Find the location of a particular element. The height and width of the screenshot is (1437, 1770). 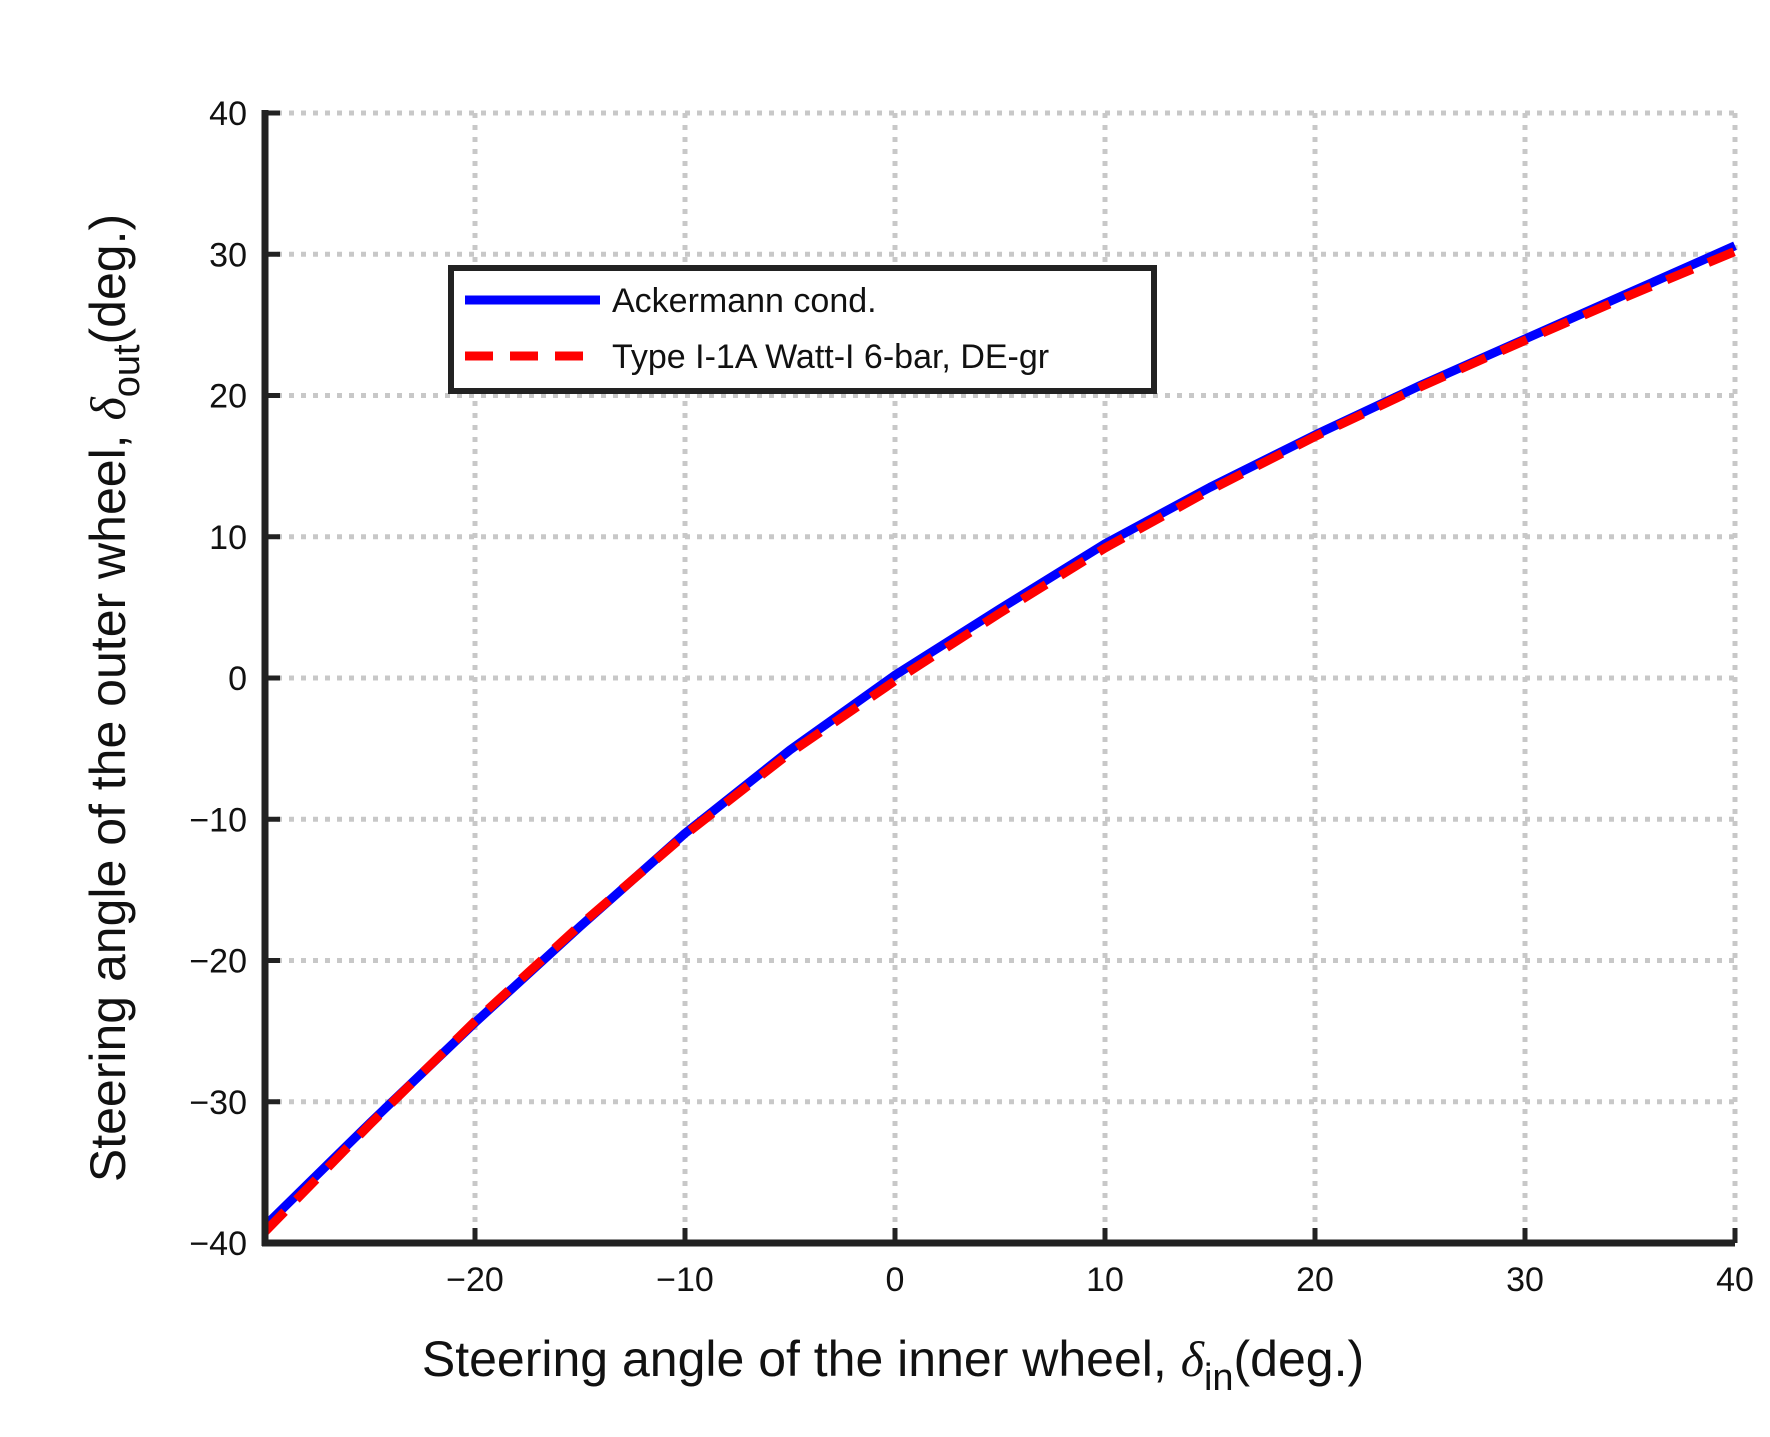

x-tick-label: 30 is located at coordinates (1525, 1280).